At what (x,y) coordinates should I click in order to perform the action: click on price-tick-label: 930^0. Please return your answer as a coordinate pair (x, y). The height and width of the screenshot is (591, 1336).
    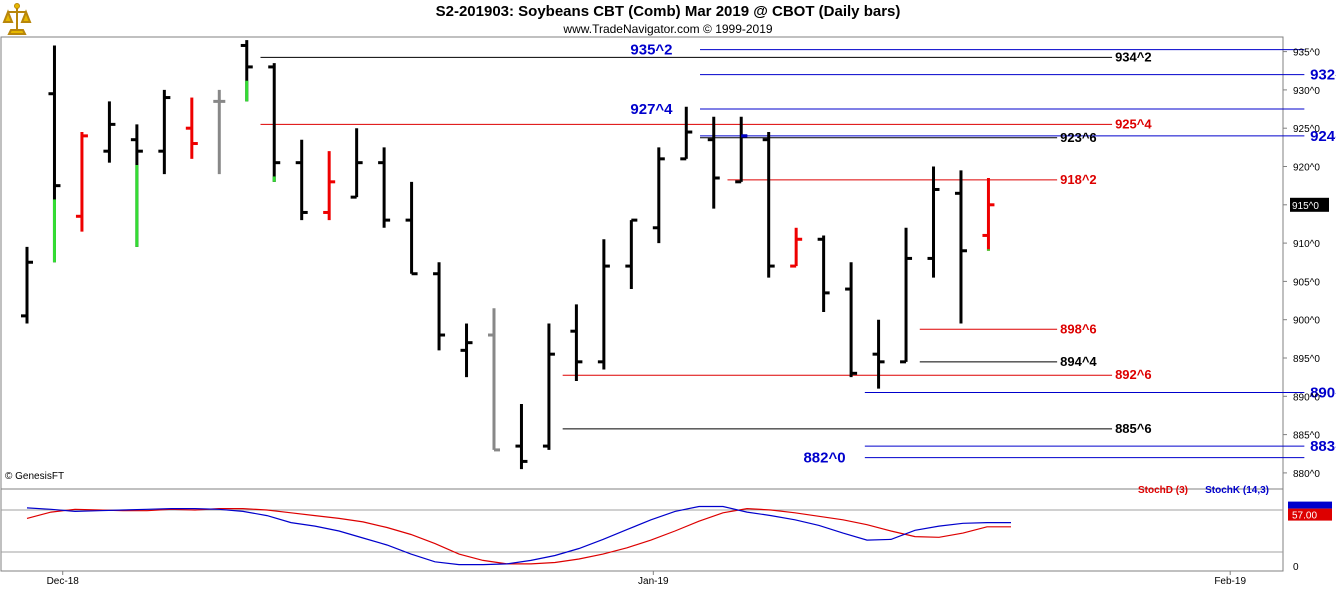
    Looking at the image, I should click on (1306, 91).